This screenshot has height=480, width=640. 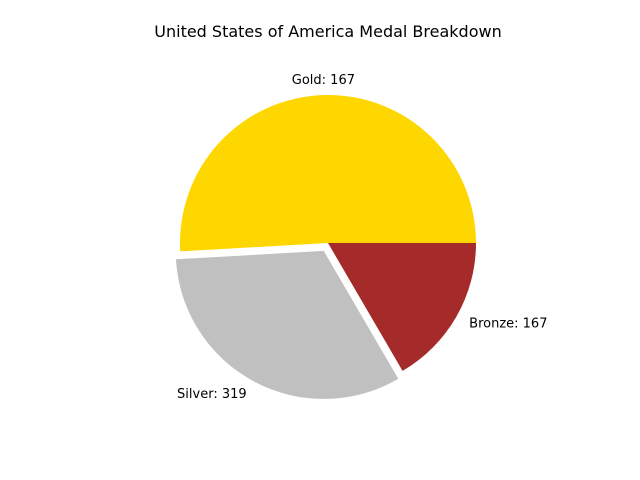 What do you see at coordinates (508, 324) in the screenshot?
I see `pie-label-bronze: Bronze: 167` at bounding box center [508, 324].